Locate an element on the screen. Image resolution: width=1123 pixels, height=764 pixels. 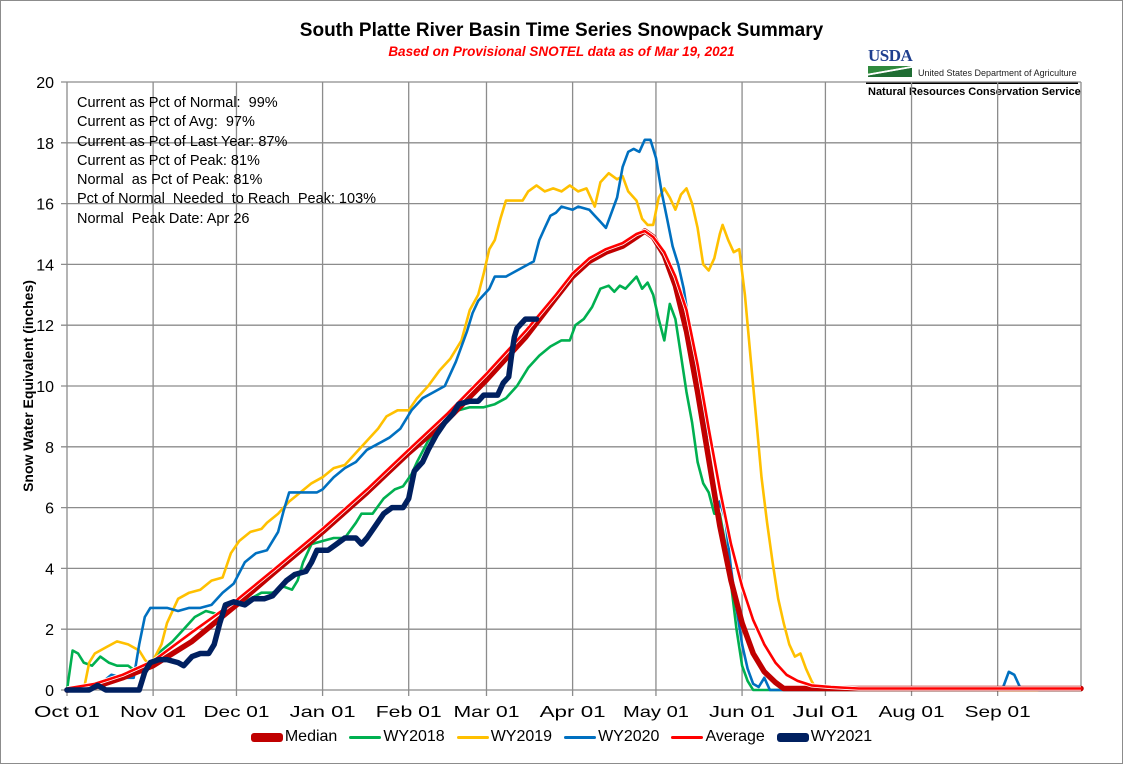
legend-item: WY2019 is located at coordinates (504, 737).